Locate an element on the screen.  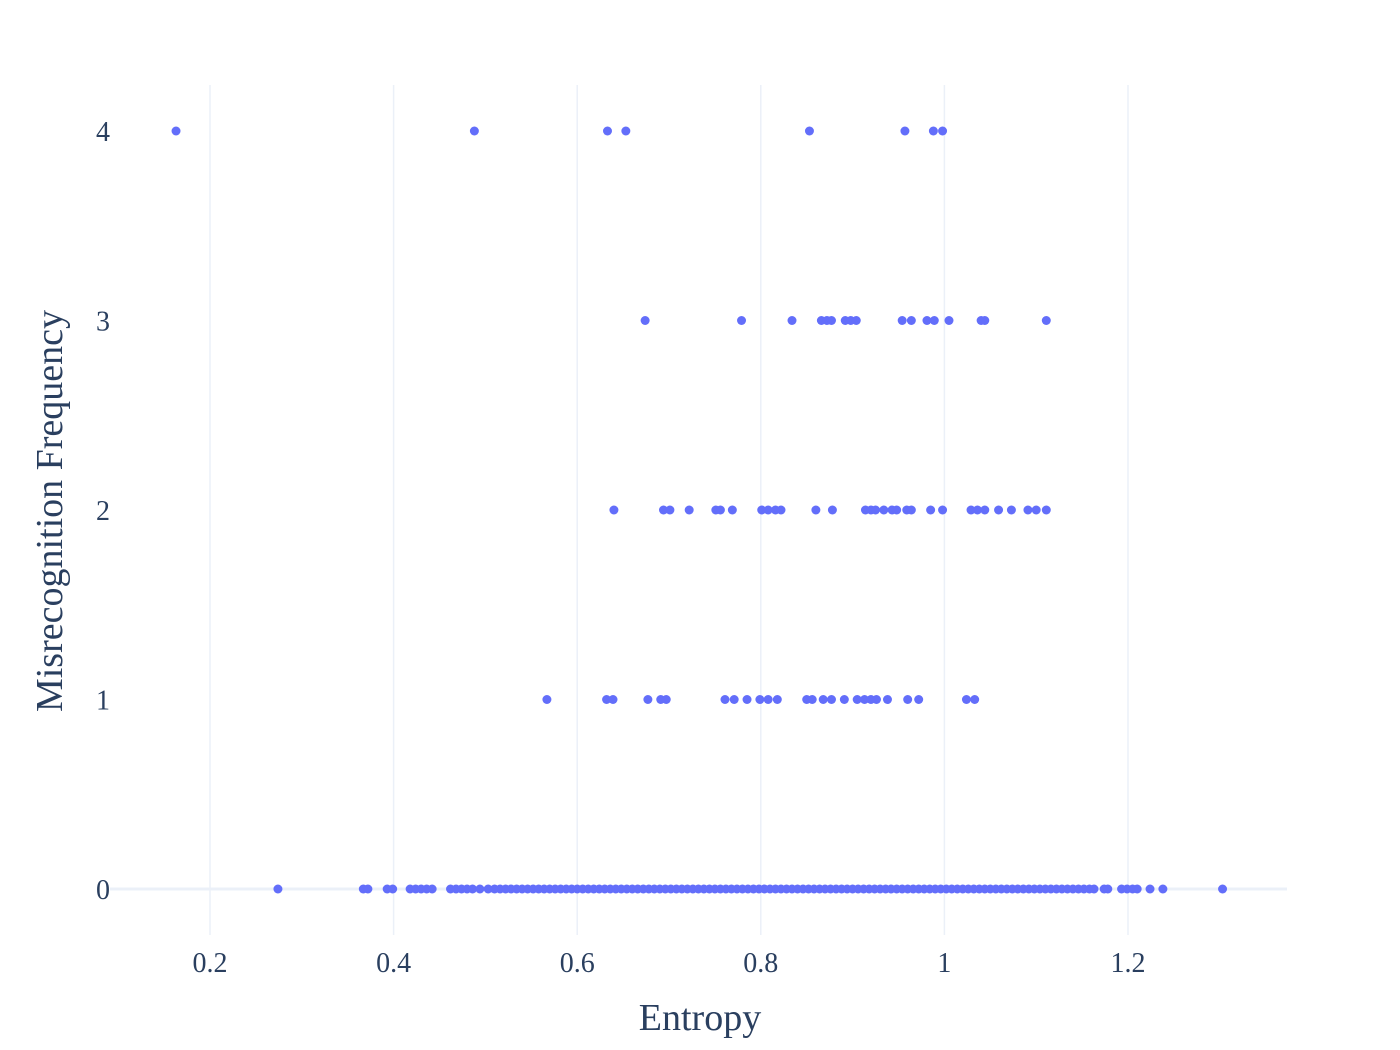
x-tick-label: 0.4 is located at coordinates (393, 963).